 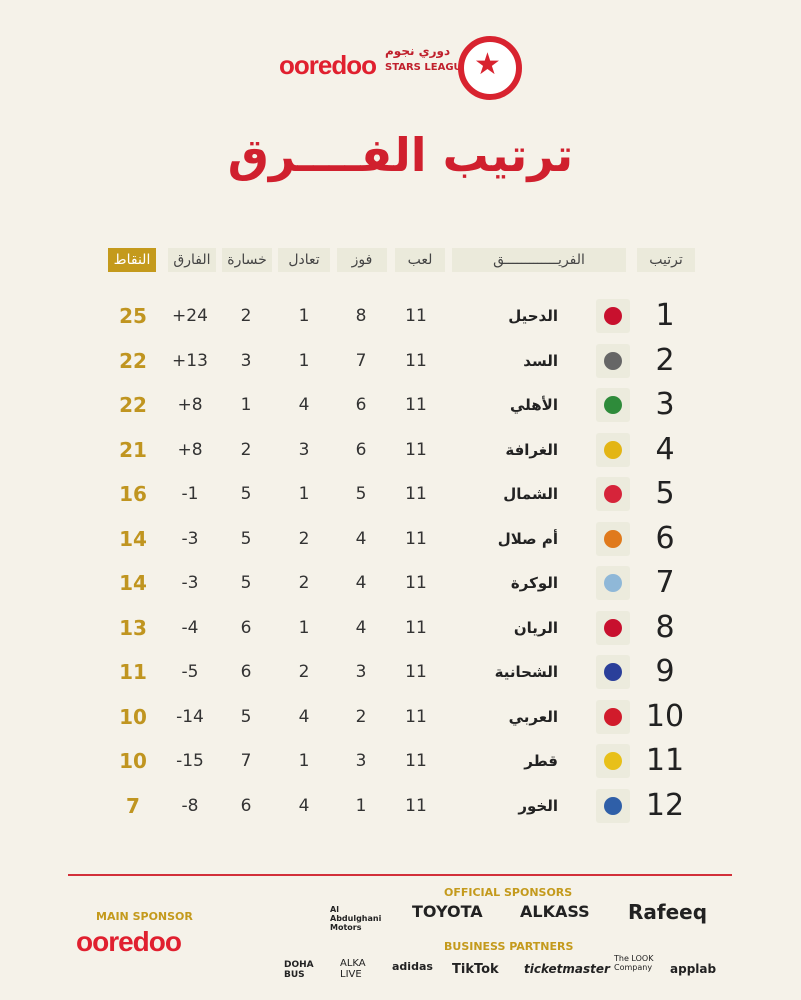 I want to click on table-row: 25 +24 2 1 8 11 الدحيل 1, so click(x=400, y=316).